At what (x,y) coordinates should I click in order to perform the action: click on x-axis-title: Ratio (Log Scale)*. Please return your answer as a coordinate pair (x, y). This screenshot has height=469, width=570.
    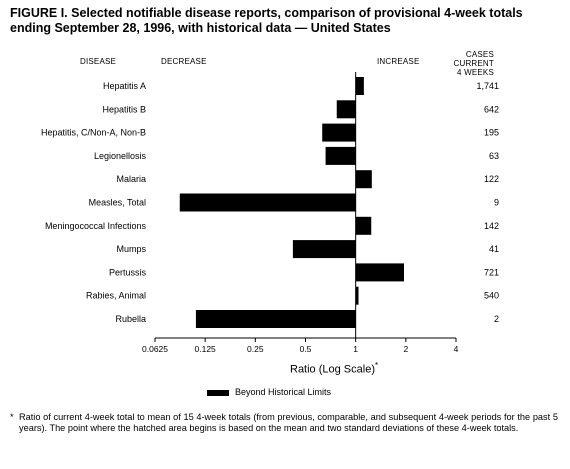
    Looking at the image, I should click on (360, 368).